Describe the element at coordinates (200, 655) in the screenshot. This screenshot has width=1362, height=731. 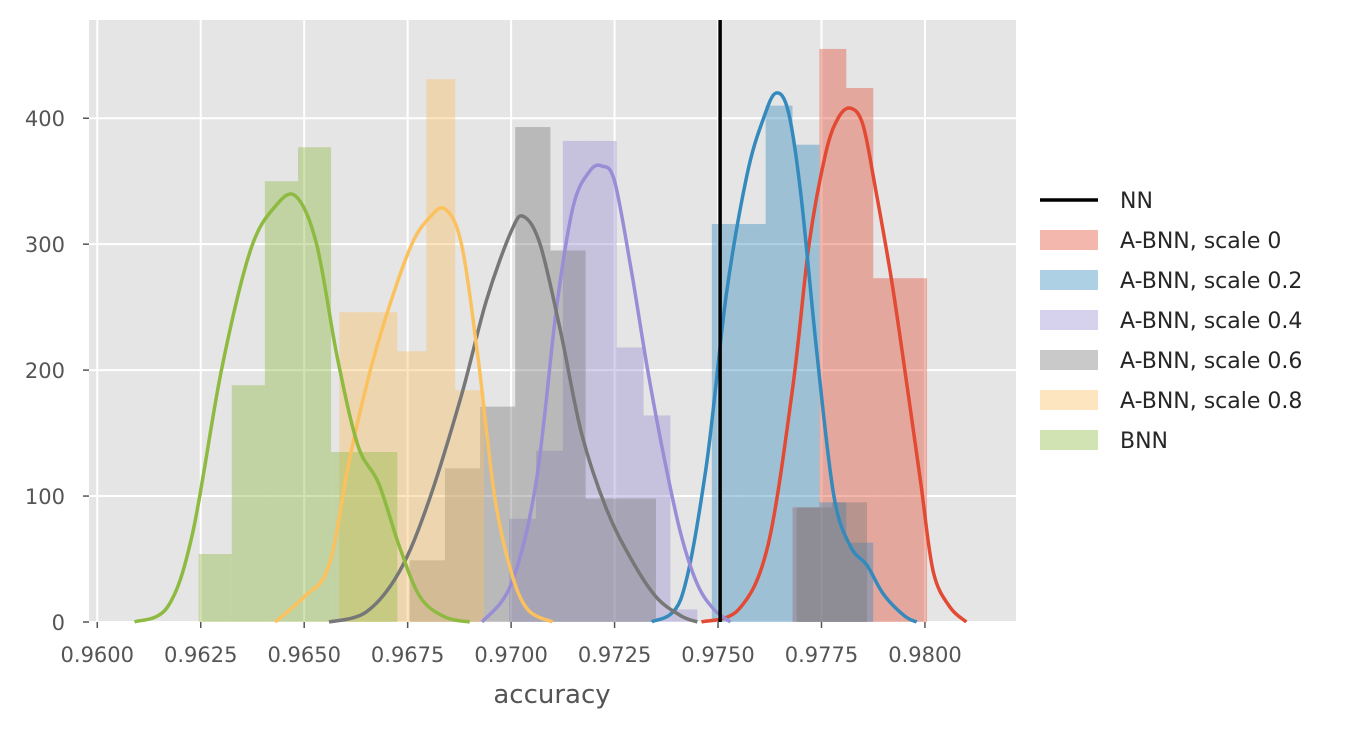
I see `x-tick-label: 0.9625` at that location.